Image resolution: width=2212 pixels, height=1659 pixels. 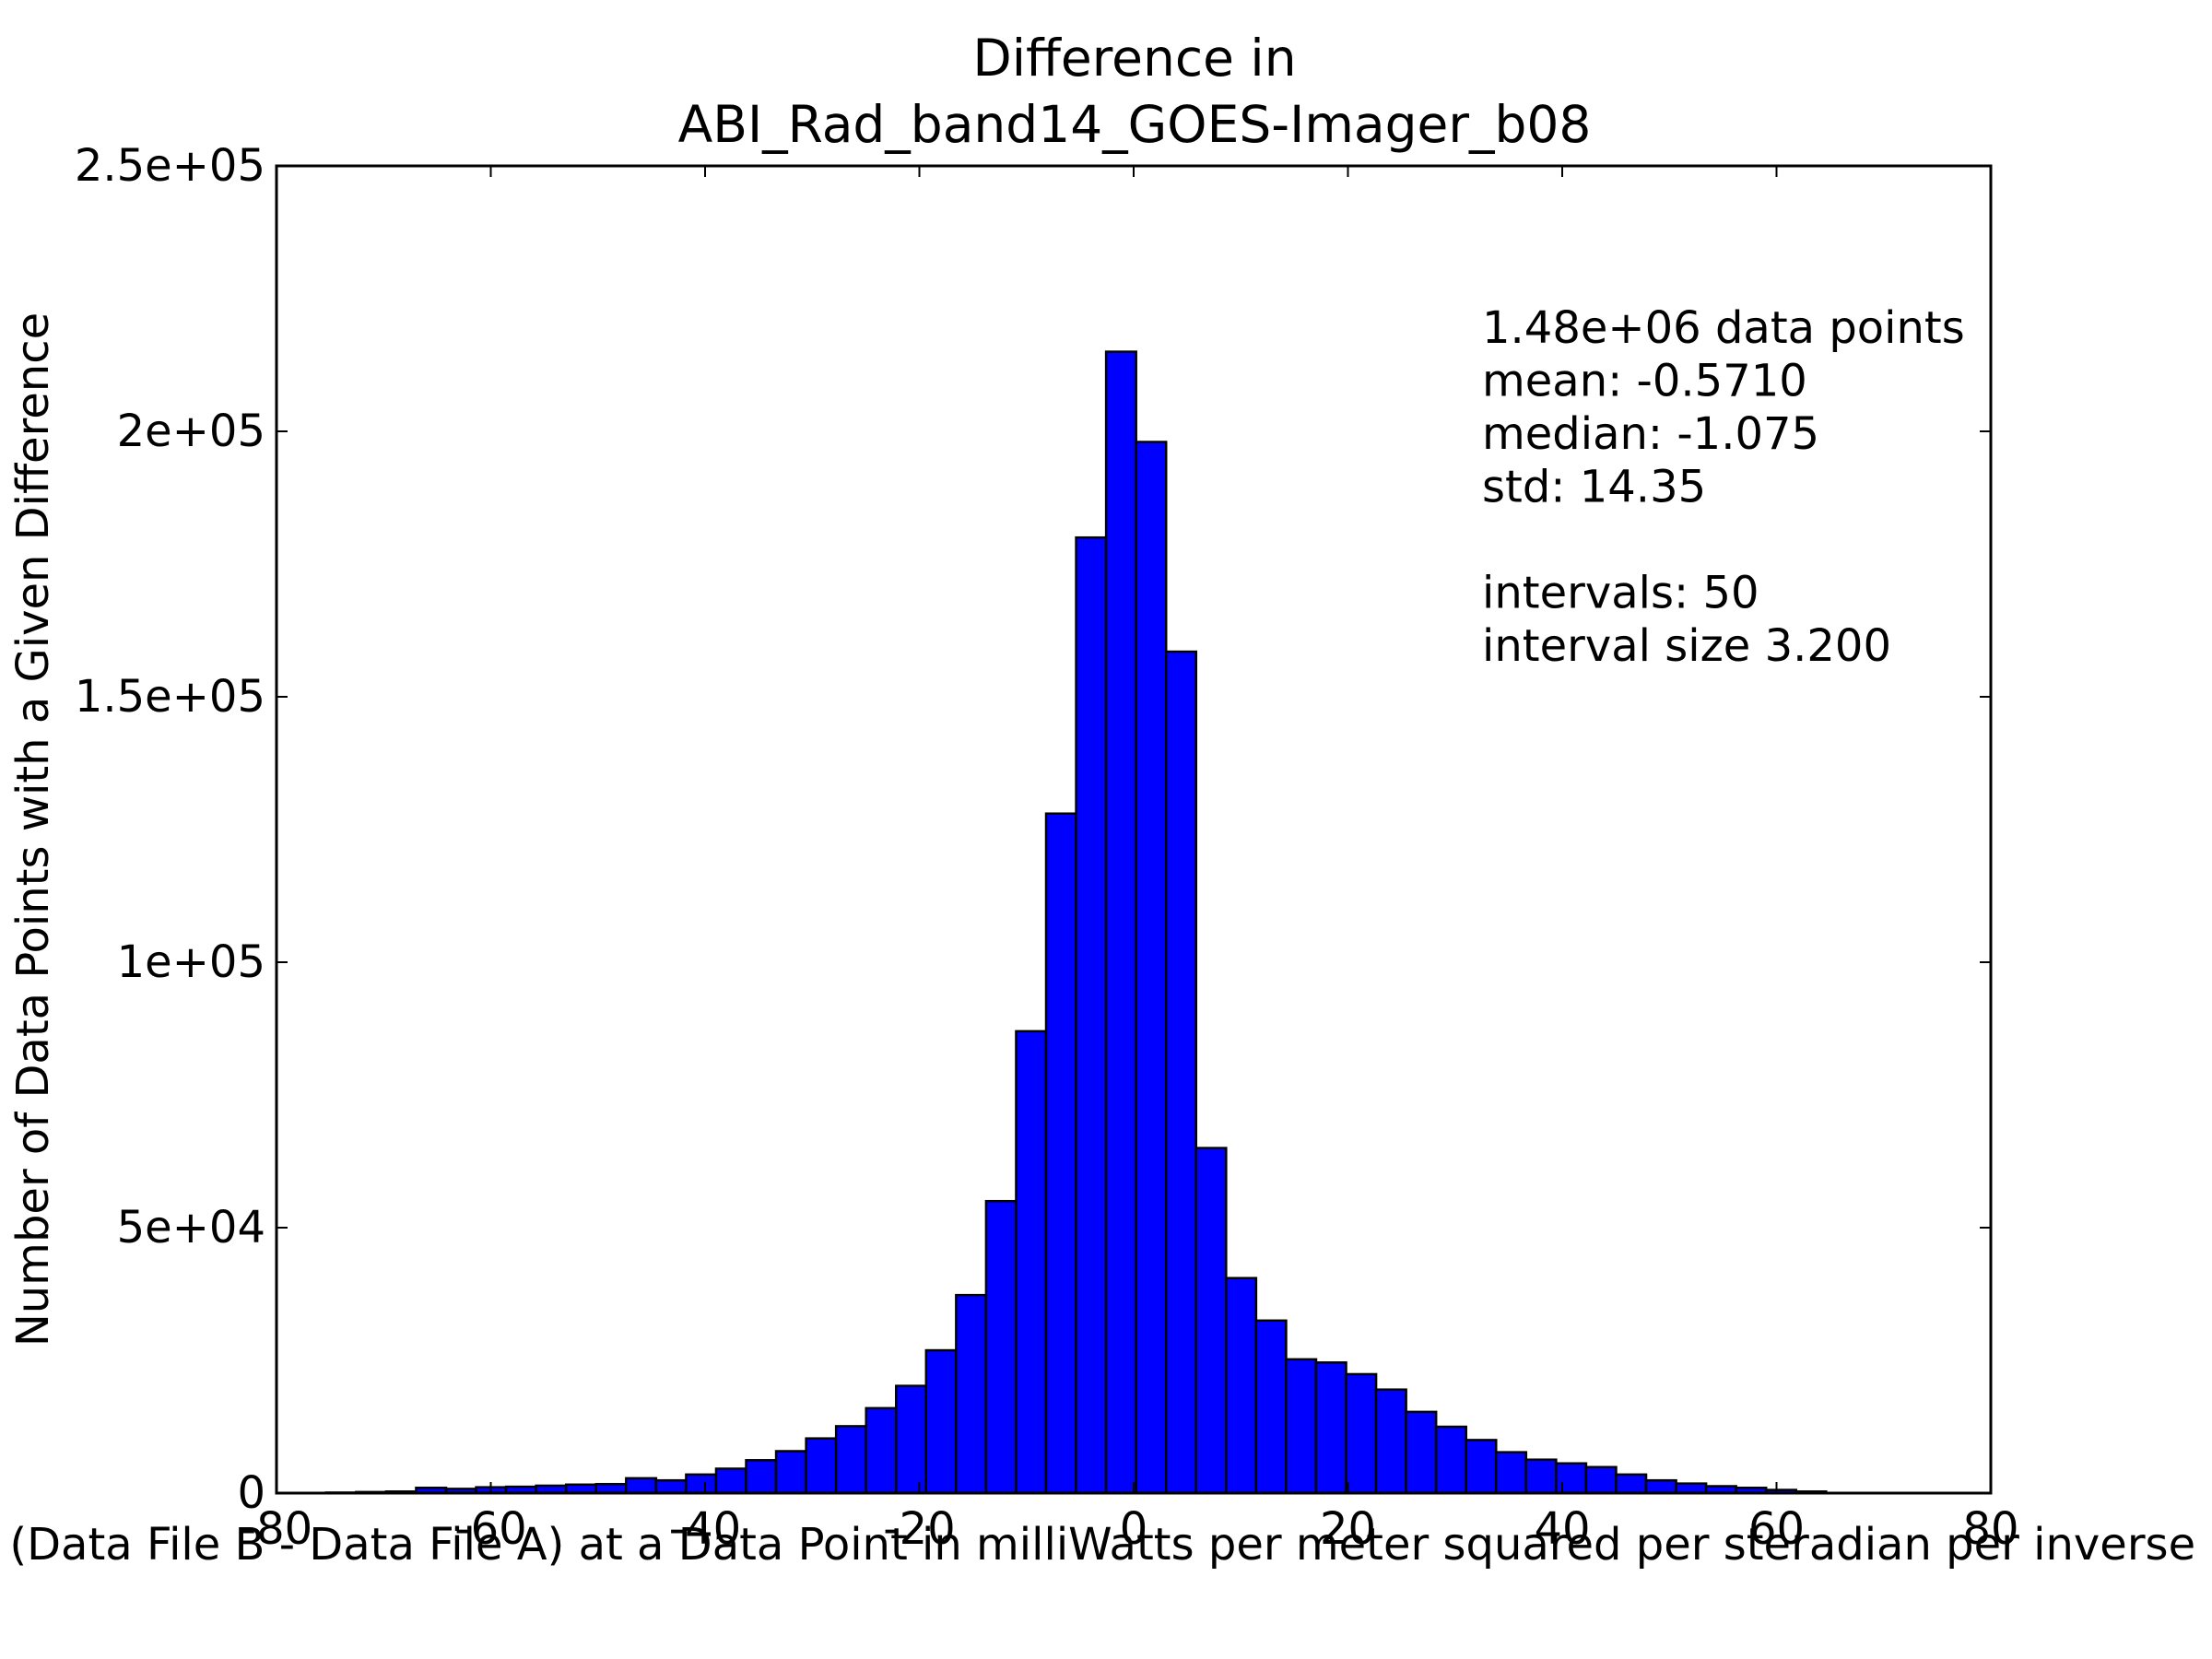 What do you see at coordinates (1562, 1529) in the screenshot?
I see `x-tick-label: 40` at bounding box center [1562, 1529].